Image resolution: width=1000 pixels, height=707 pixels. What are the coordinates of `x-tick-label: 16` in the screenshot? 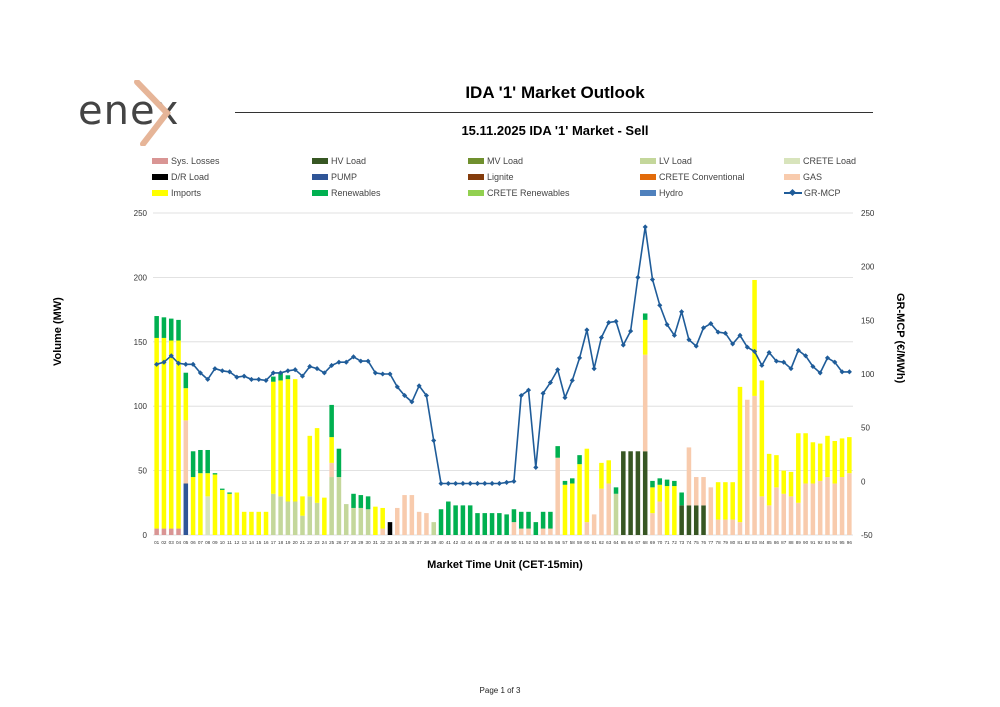 It's located at (266, 542).